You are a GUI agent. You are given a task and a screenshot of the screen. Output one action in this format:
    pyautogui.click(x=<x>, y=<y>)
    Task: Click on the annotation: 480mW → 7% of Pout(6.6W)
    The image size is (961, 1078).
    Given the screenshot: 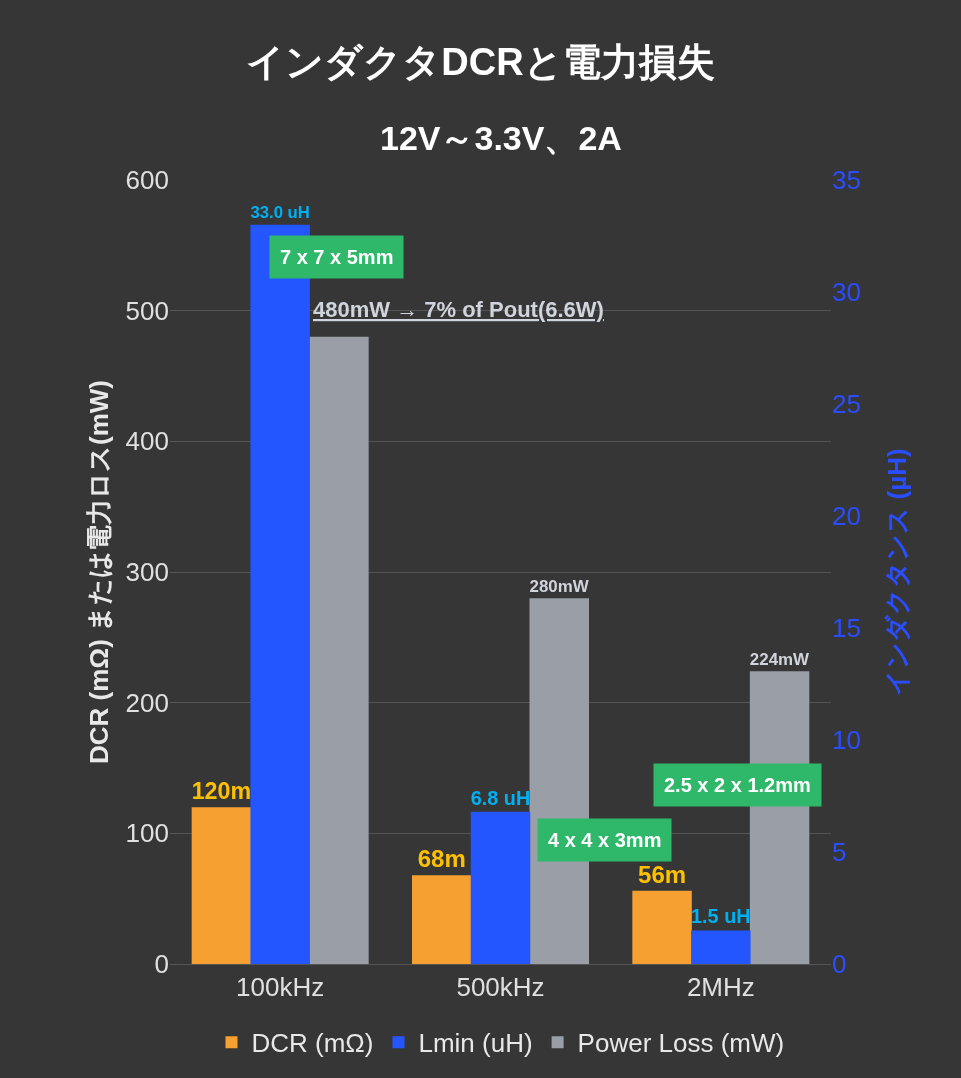 What is the action you would take?
    pyautogui.click(x=458, y=309)
    